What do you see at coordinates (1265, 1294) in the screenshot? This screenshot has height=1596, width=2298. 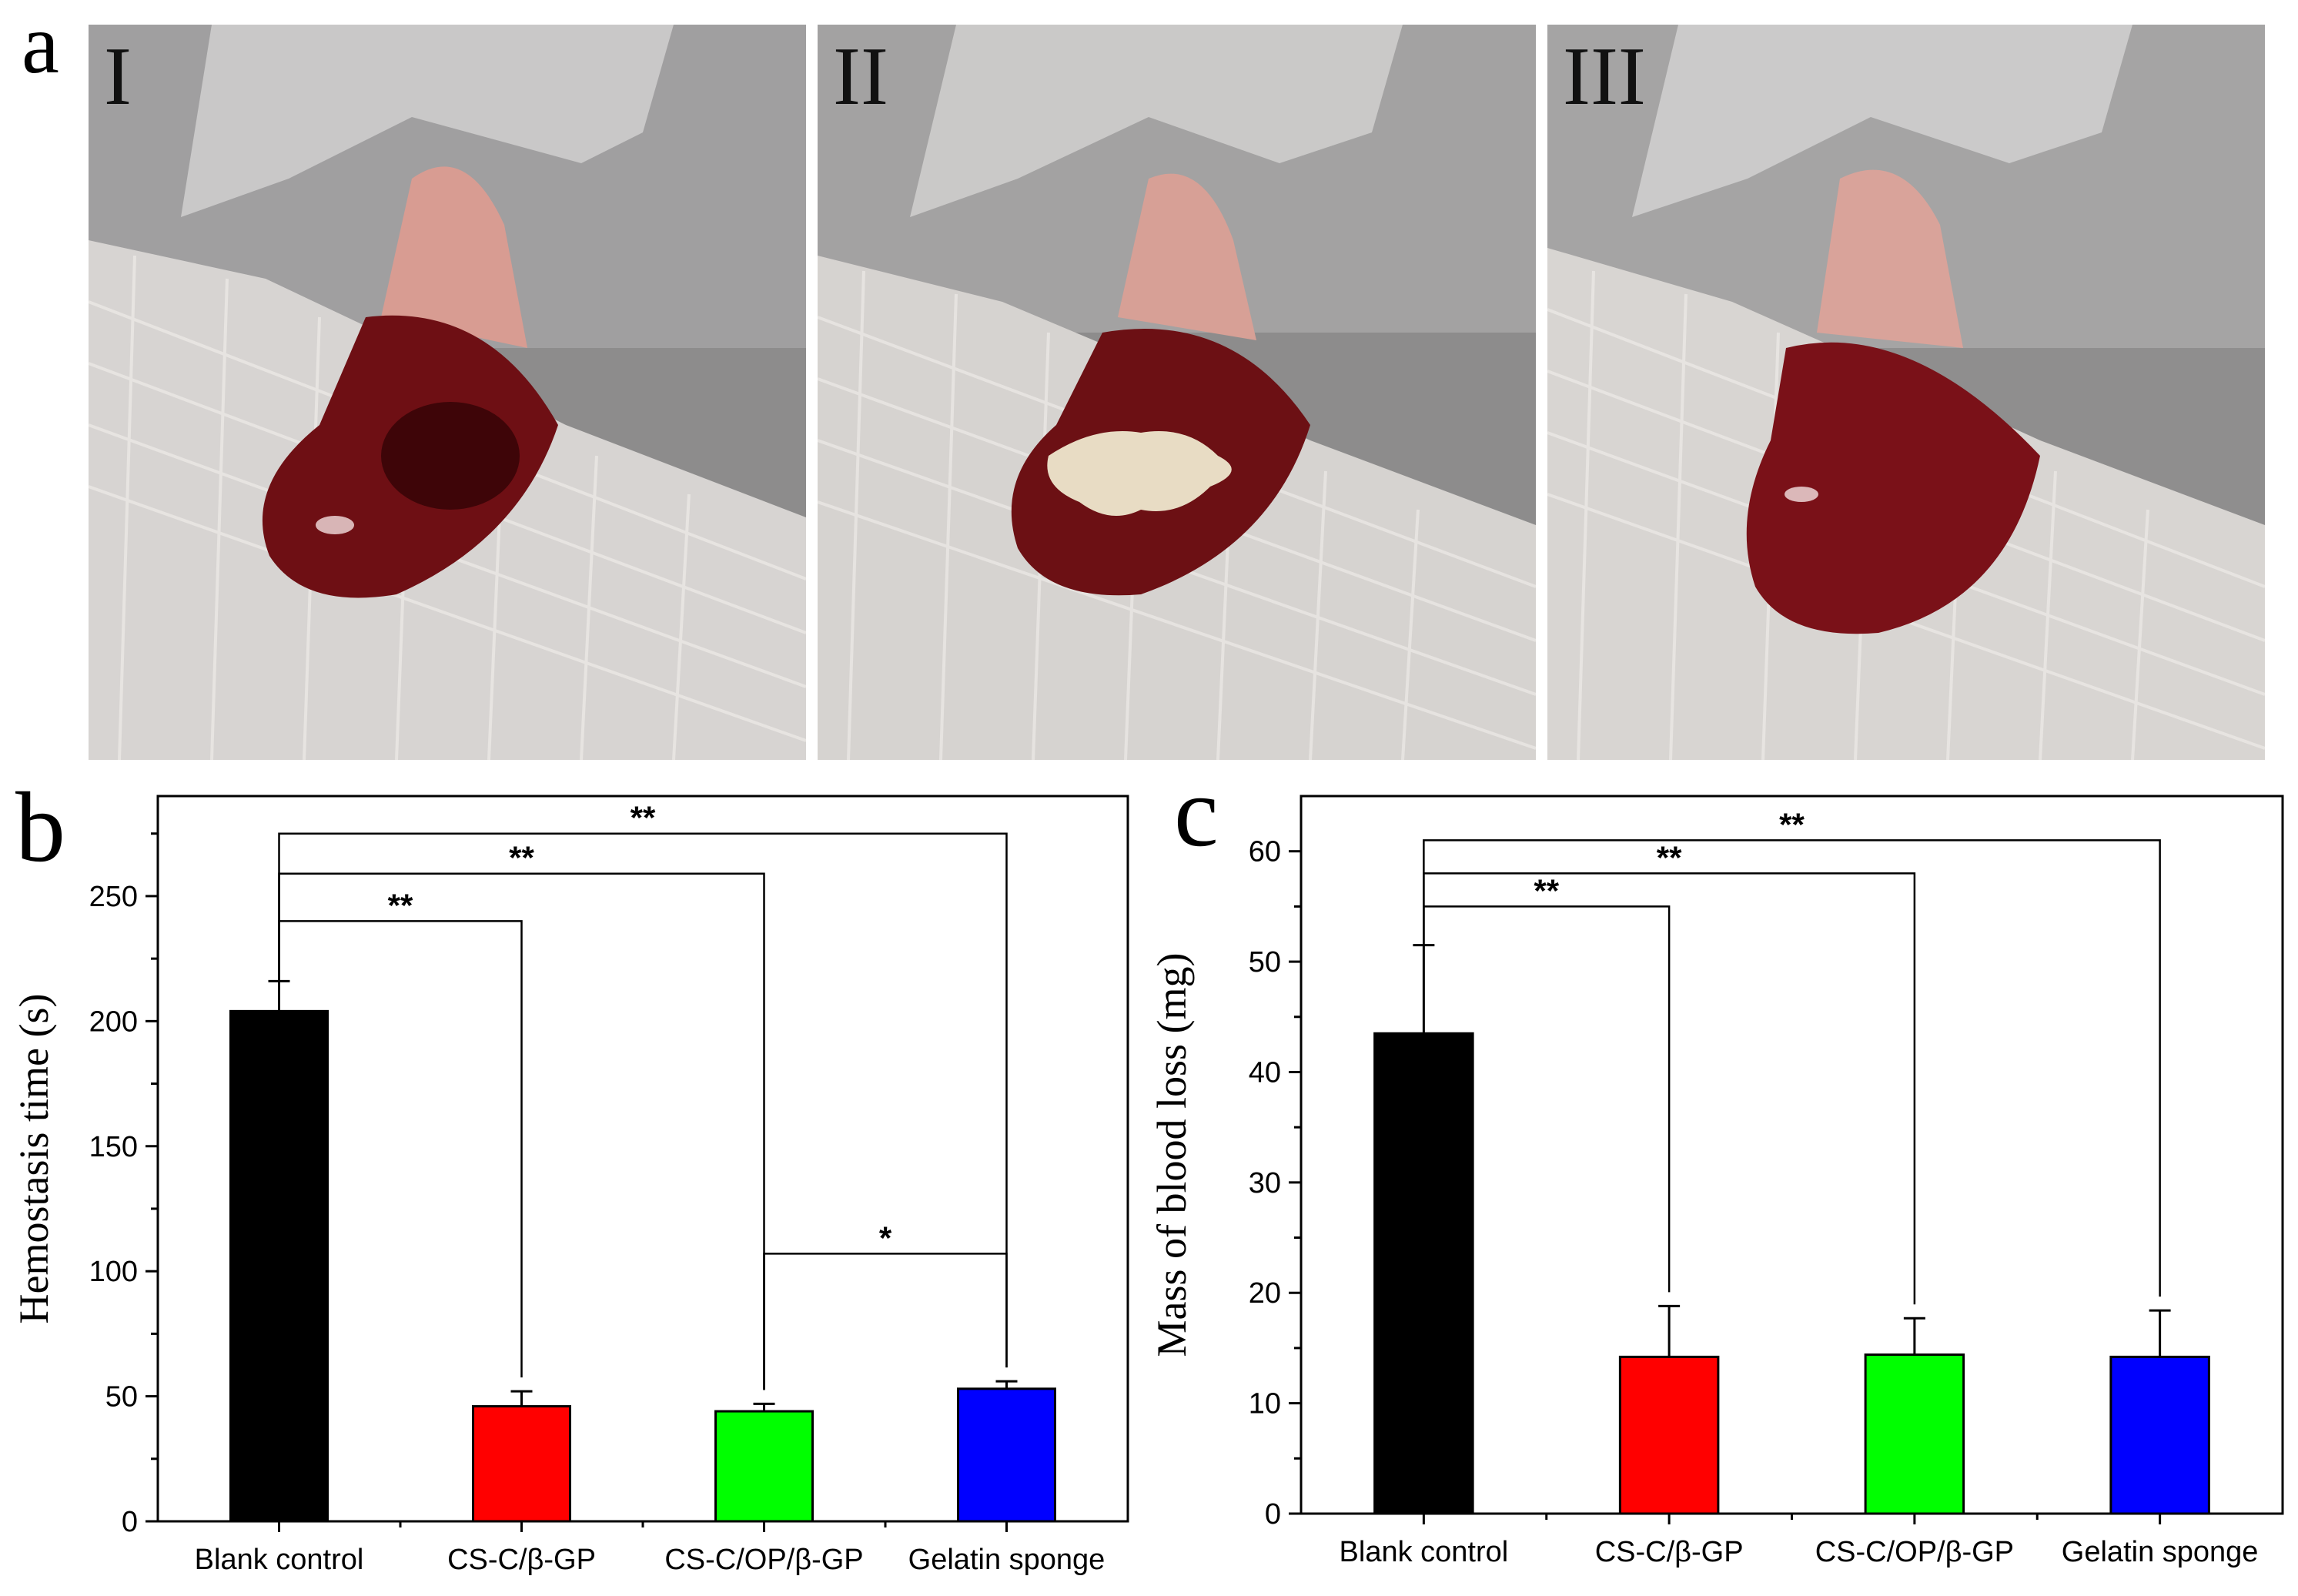 I see `y-tick-label: 20` at bounding box center [1265, 1294].